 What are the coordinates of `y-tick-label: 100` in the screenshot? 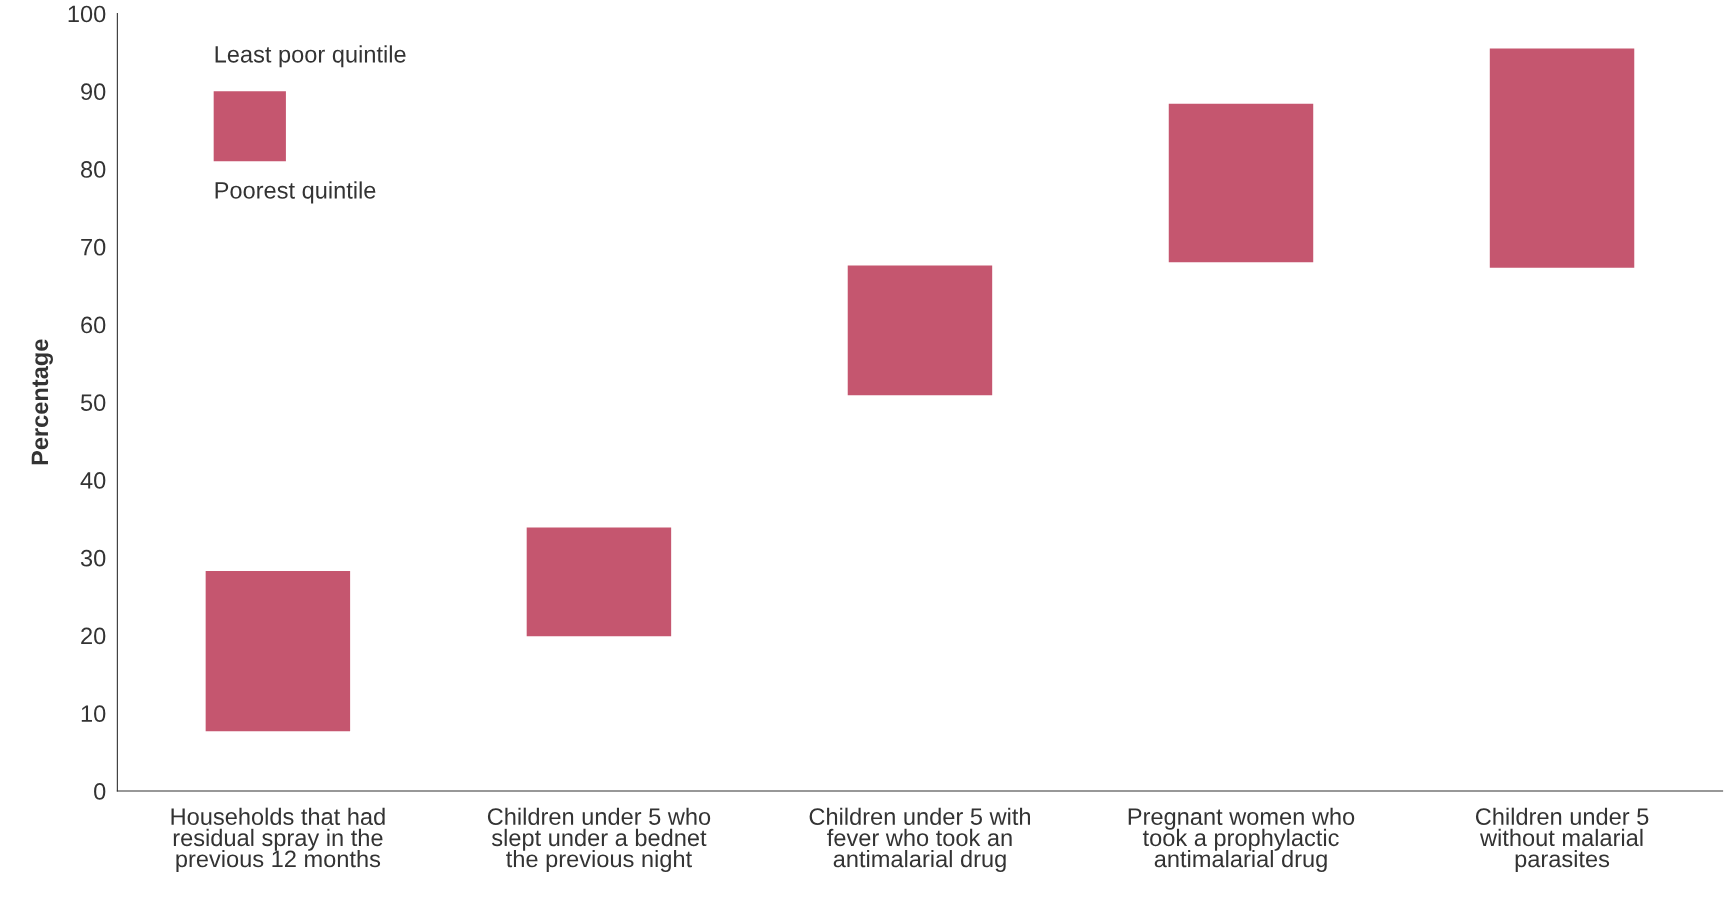 It's located at (87, 14).